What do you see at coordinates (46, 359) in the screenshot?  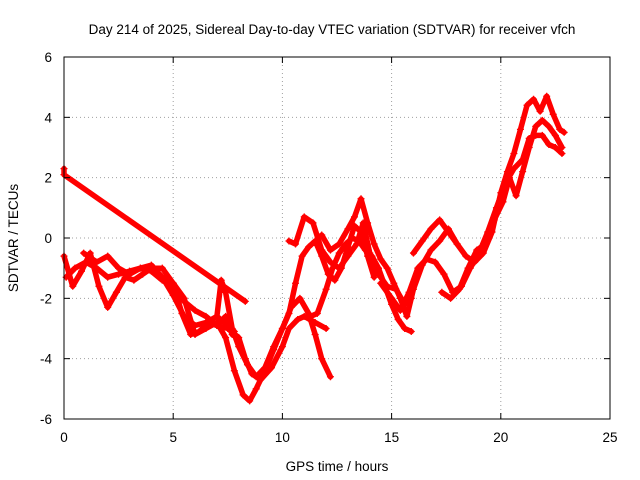 I see `y-tick-label: -4` at bounding box center [46, 359].